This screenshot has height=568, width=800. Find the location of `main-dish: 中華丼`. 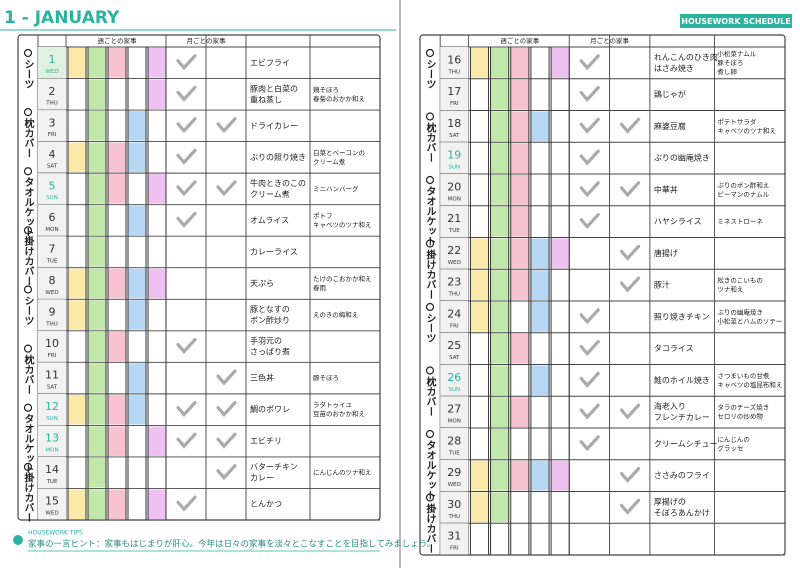

main-dish: 中華丼 is located at coordinates (666, 189).